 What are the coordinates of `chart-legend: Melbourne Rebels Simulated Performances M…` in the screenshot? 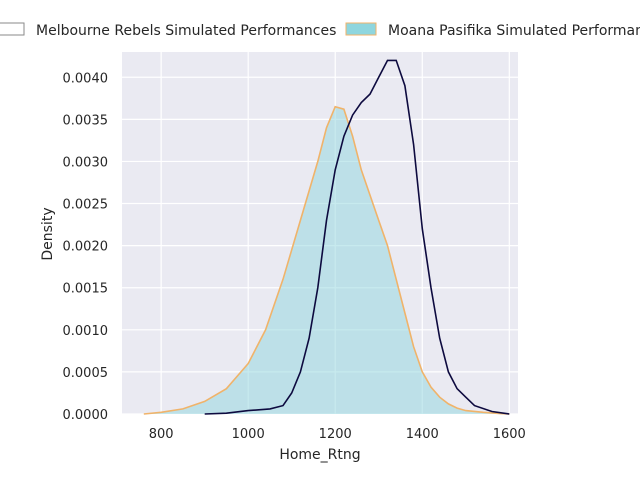 It's located at (320, 30).